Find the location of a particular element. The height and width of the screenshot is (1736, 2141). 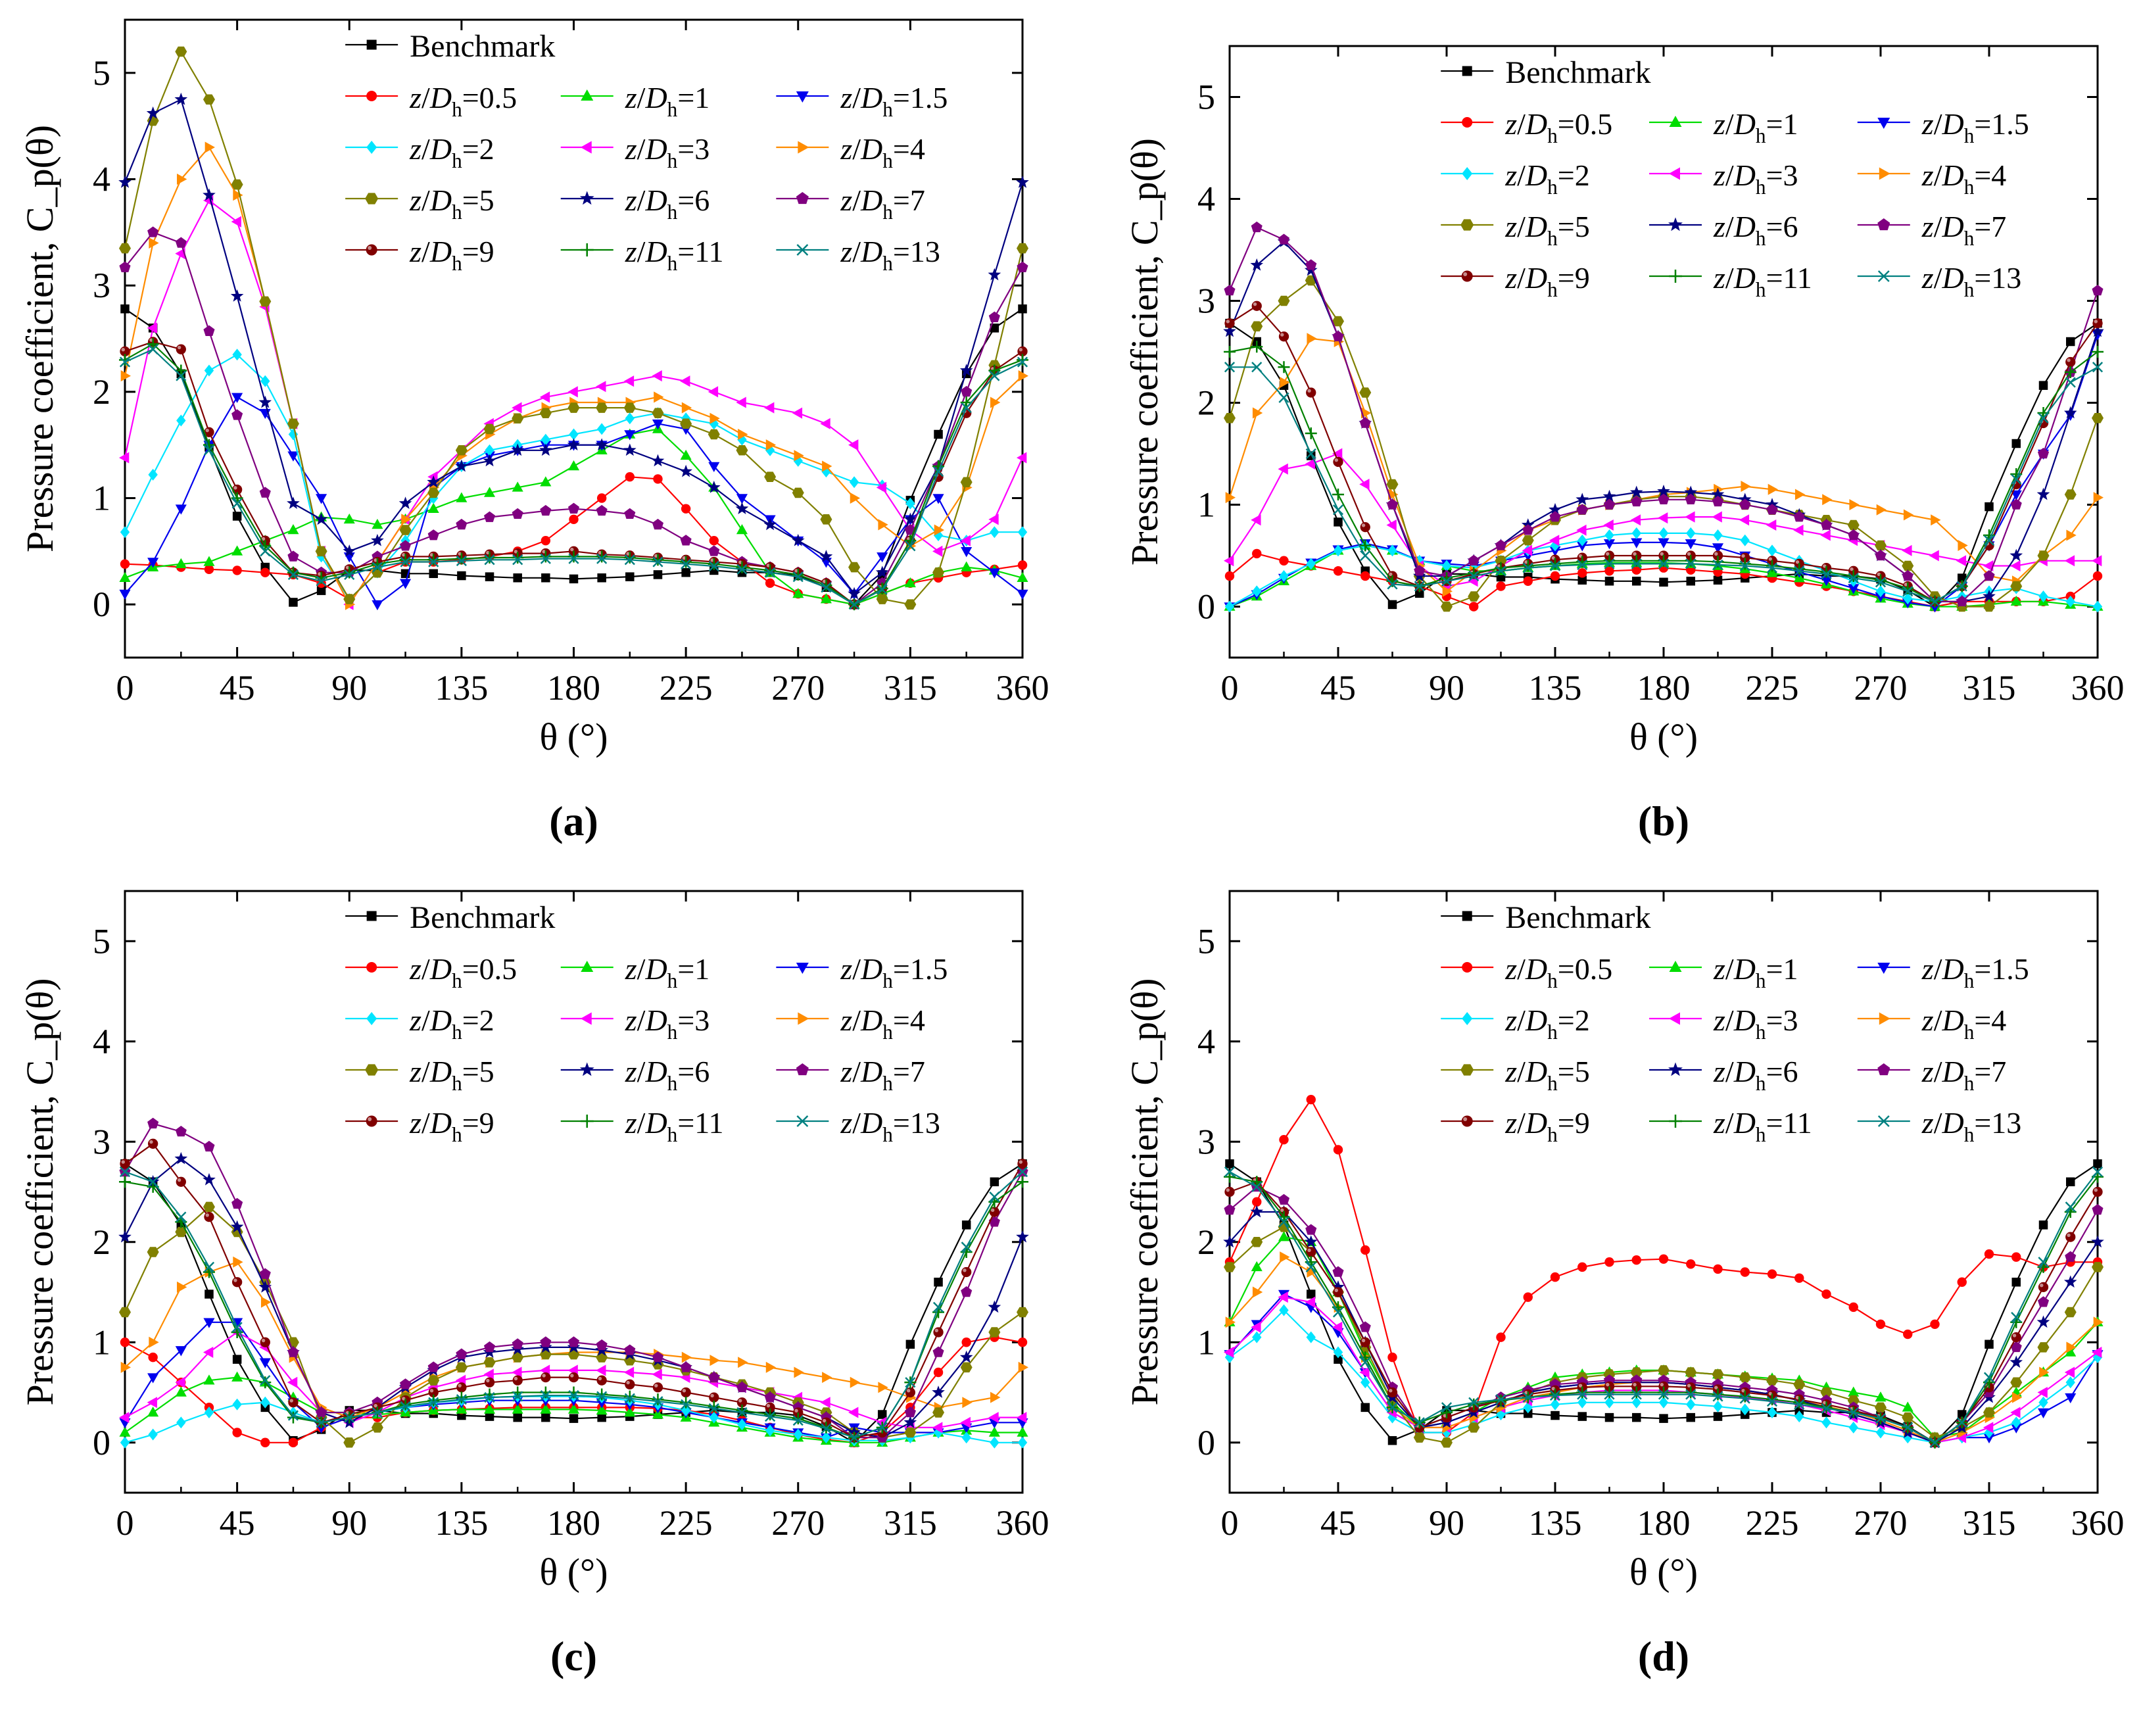

x-tick-label: 225 is located at coordinates (686, 1523).